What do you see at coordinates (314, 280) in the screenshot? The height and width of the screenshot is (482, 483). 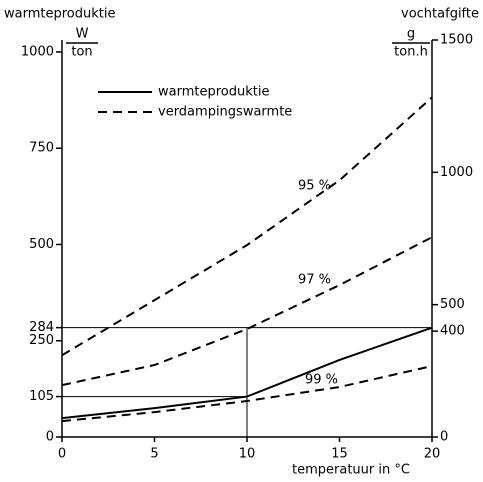 I see `curve-label: 97 %` at bounding box center [314, 280].